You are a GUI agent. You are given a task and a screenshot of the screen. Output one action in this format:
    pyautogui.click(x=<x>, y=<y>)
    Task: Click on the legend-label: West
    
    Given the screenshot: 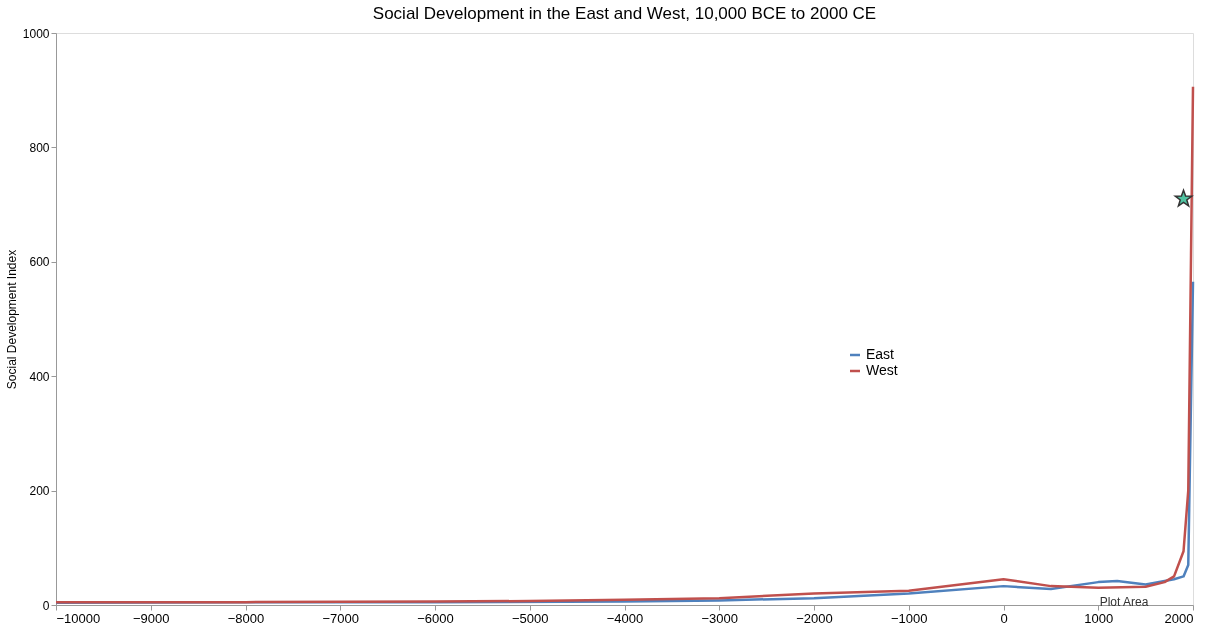 What is the action you would take?
    pyautogui.click(x=882, y=370)
    